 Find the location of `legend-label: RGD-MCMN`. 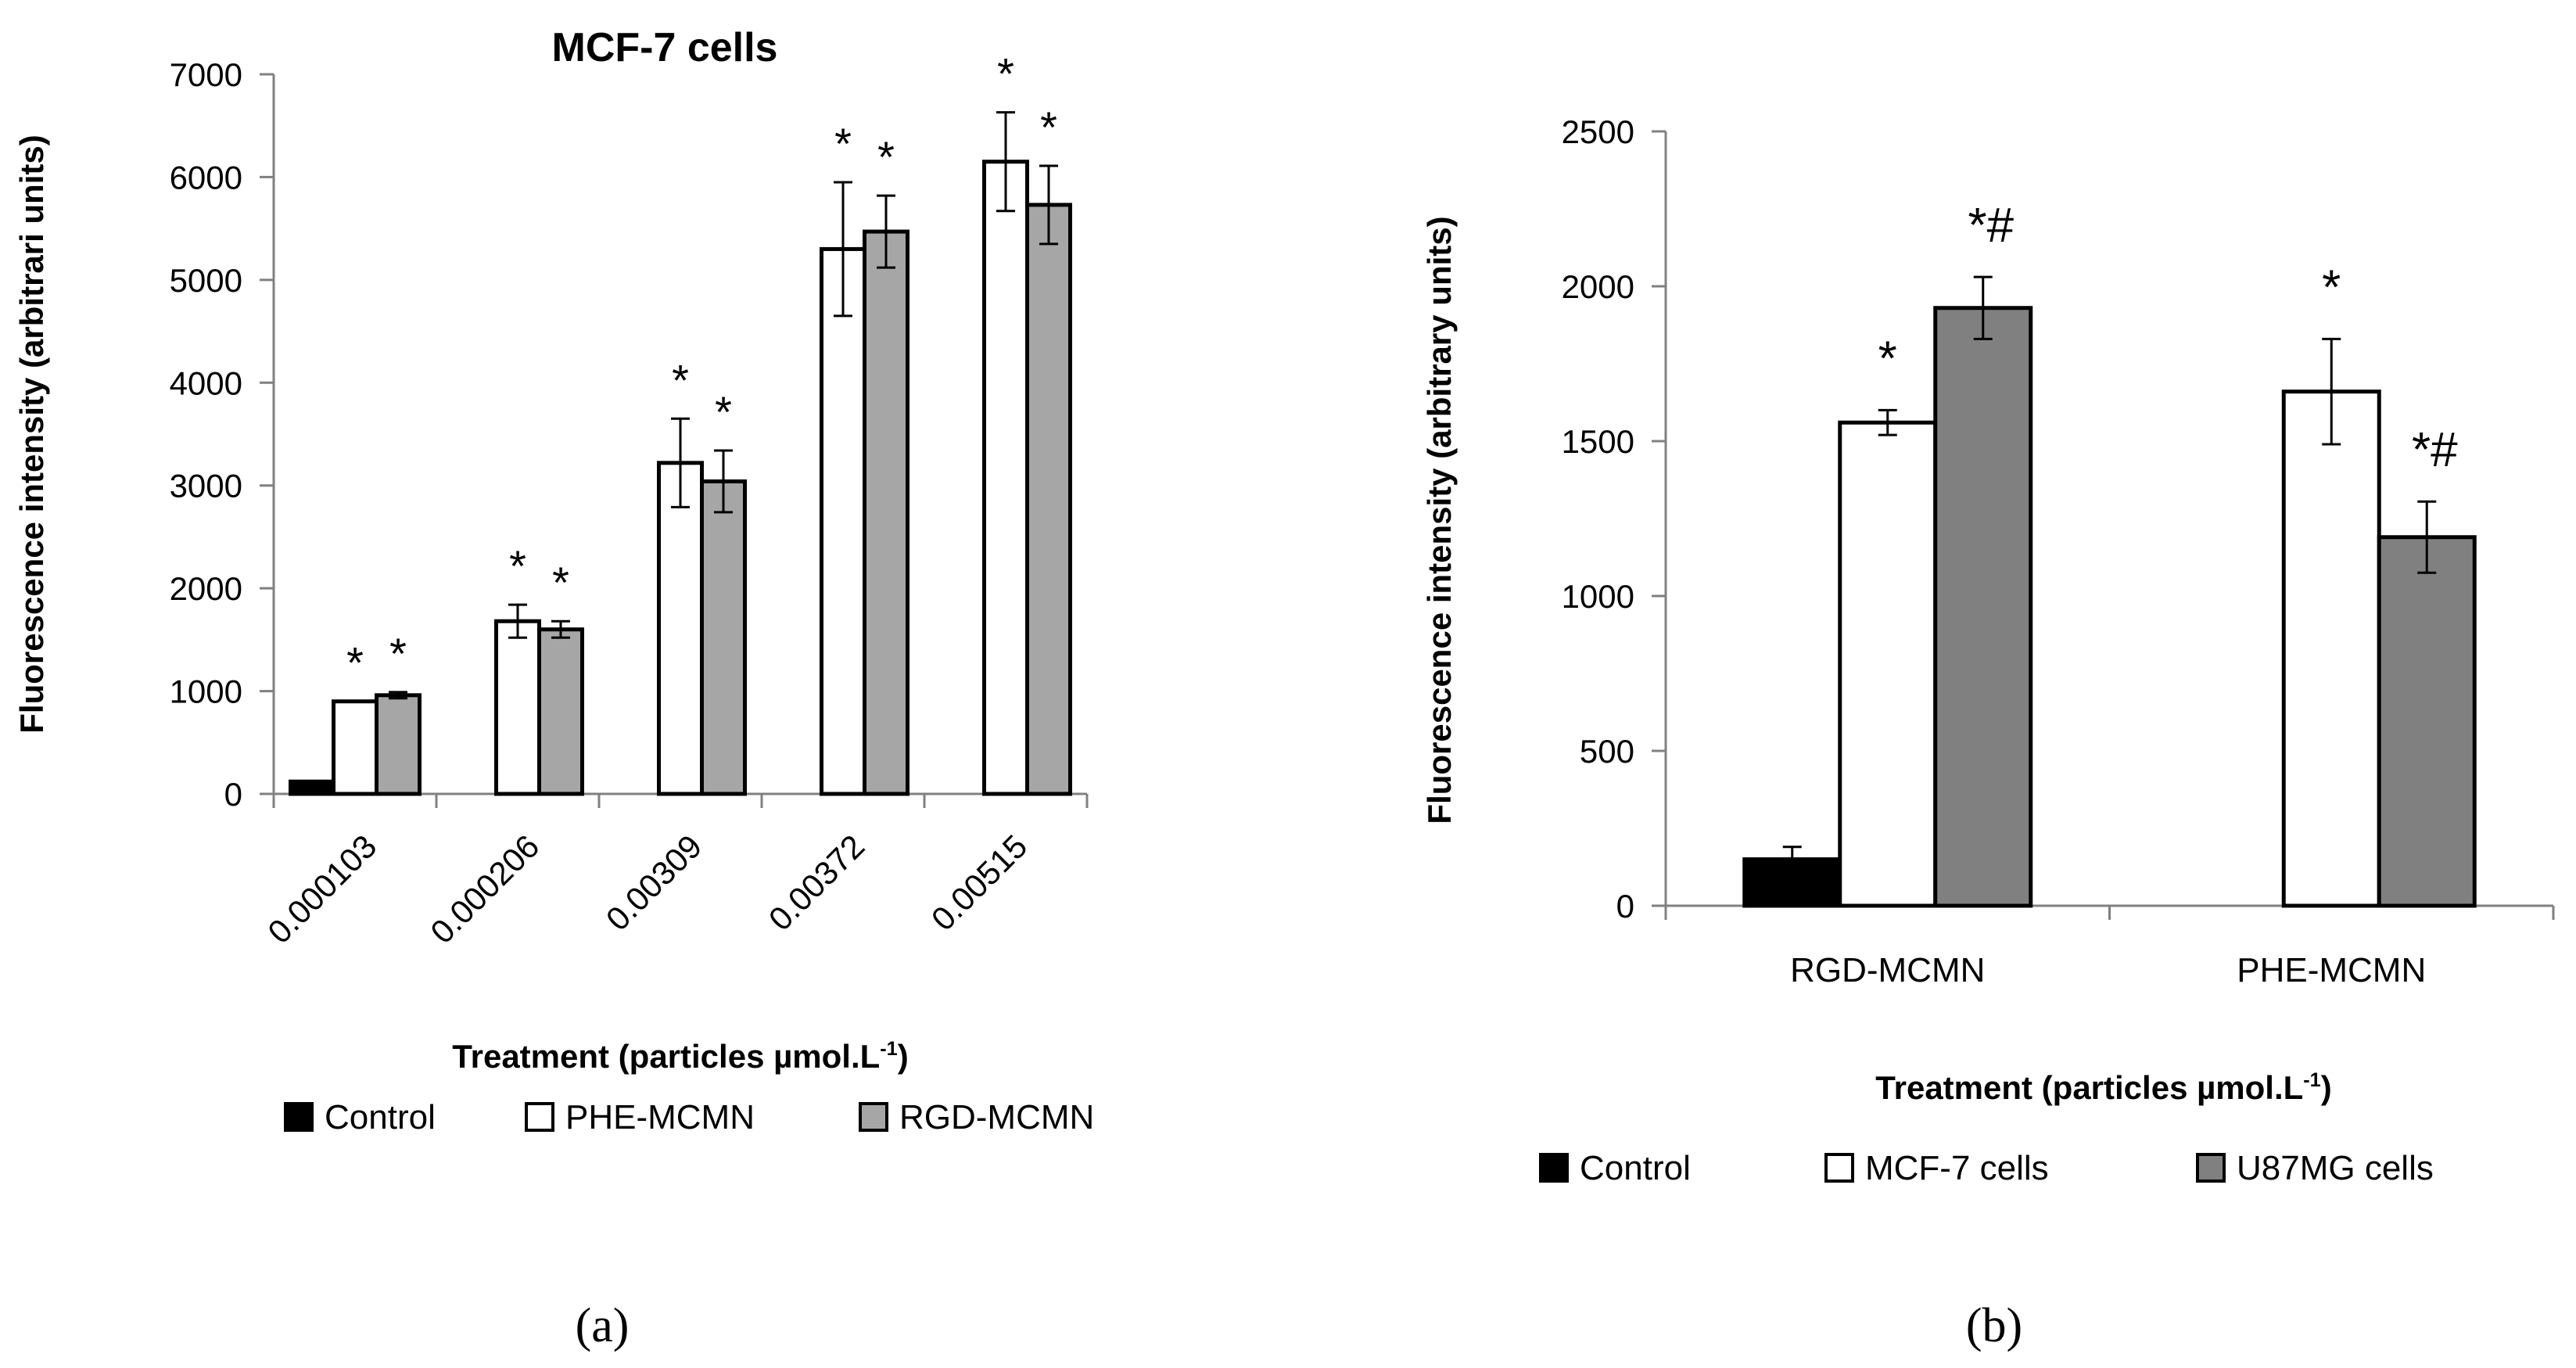

legend-label: RGD-MCMN is located at coordinates (997, 1117).